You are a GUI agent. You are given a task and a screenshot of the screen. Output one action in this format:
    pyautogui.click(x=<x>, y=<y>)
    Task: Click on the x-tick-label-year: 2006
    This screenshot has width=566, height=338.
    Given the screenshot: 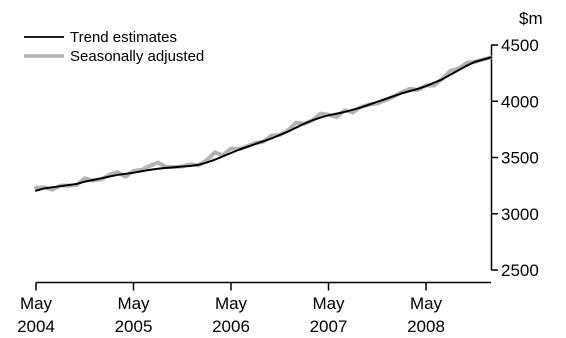 What is the action you would take?
    pyautogui.click(x=231, y=326)
    